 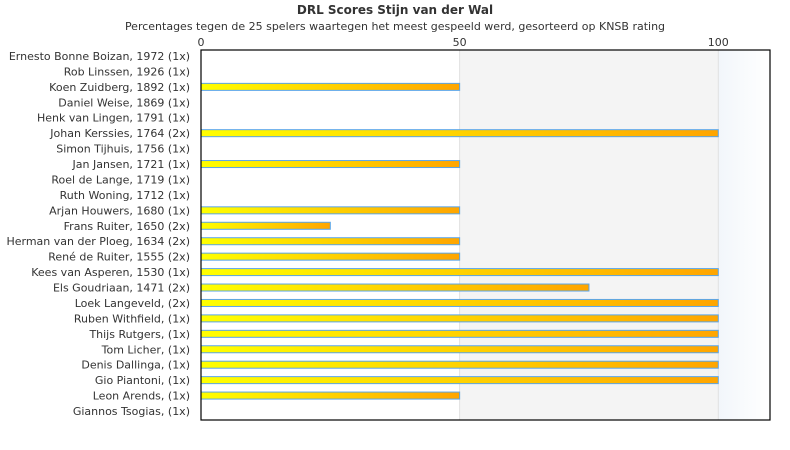 I want to click on category-label: Loek Langeveld, (2x), so click(x=132, y=303).